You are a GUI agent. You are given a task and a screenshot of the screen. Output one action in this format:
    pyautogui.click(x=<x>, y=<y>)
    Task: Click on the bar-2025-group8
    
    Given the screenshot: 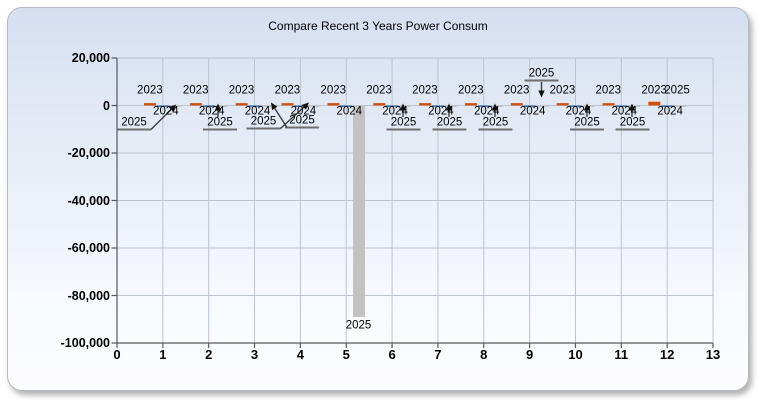 What is the action you would take?
    pyautogui.click(x=496, y=106)
    